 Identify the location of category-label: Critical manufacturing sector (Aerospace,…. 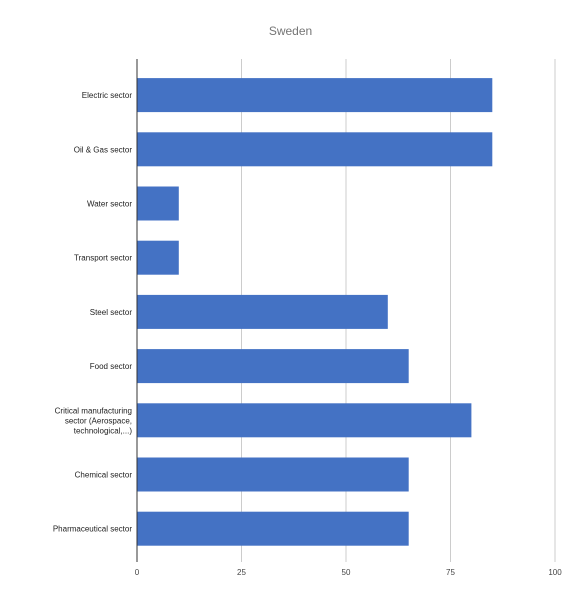
(94, 420).